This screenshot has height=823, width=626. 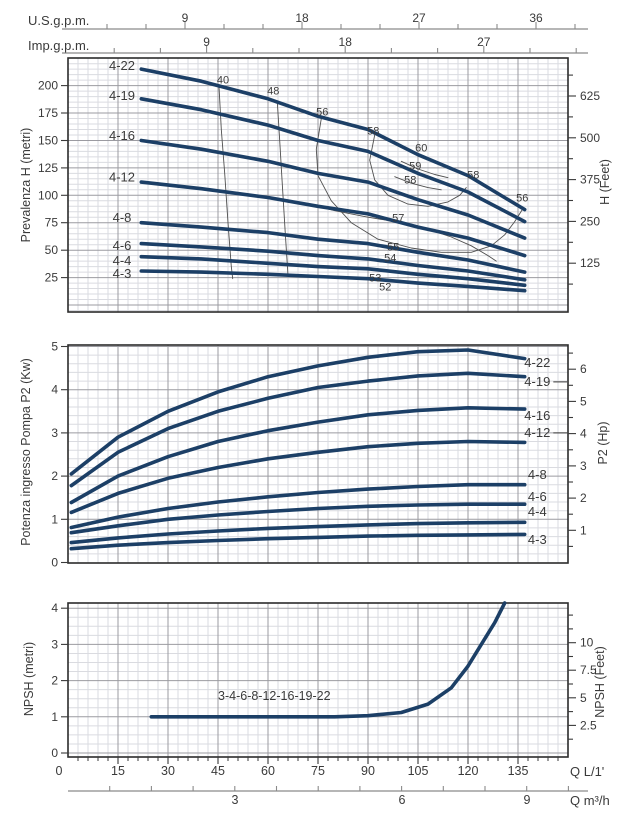 What do you see at coordinates (583, 498) in the screenshot?
I see `power-hp-tick-label: 2` at bounding box center [583, 498].